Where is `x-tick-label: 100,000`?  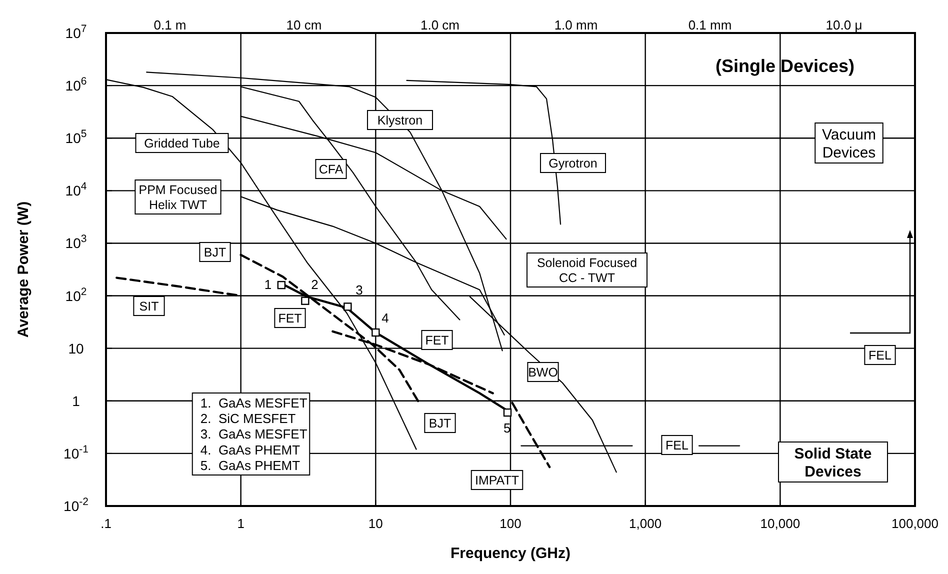 x-tick-label: 100,000 is located at coordinates (915, 523).